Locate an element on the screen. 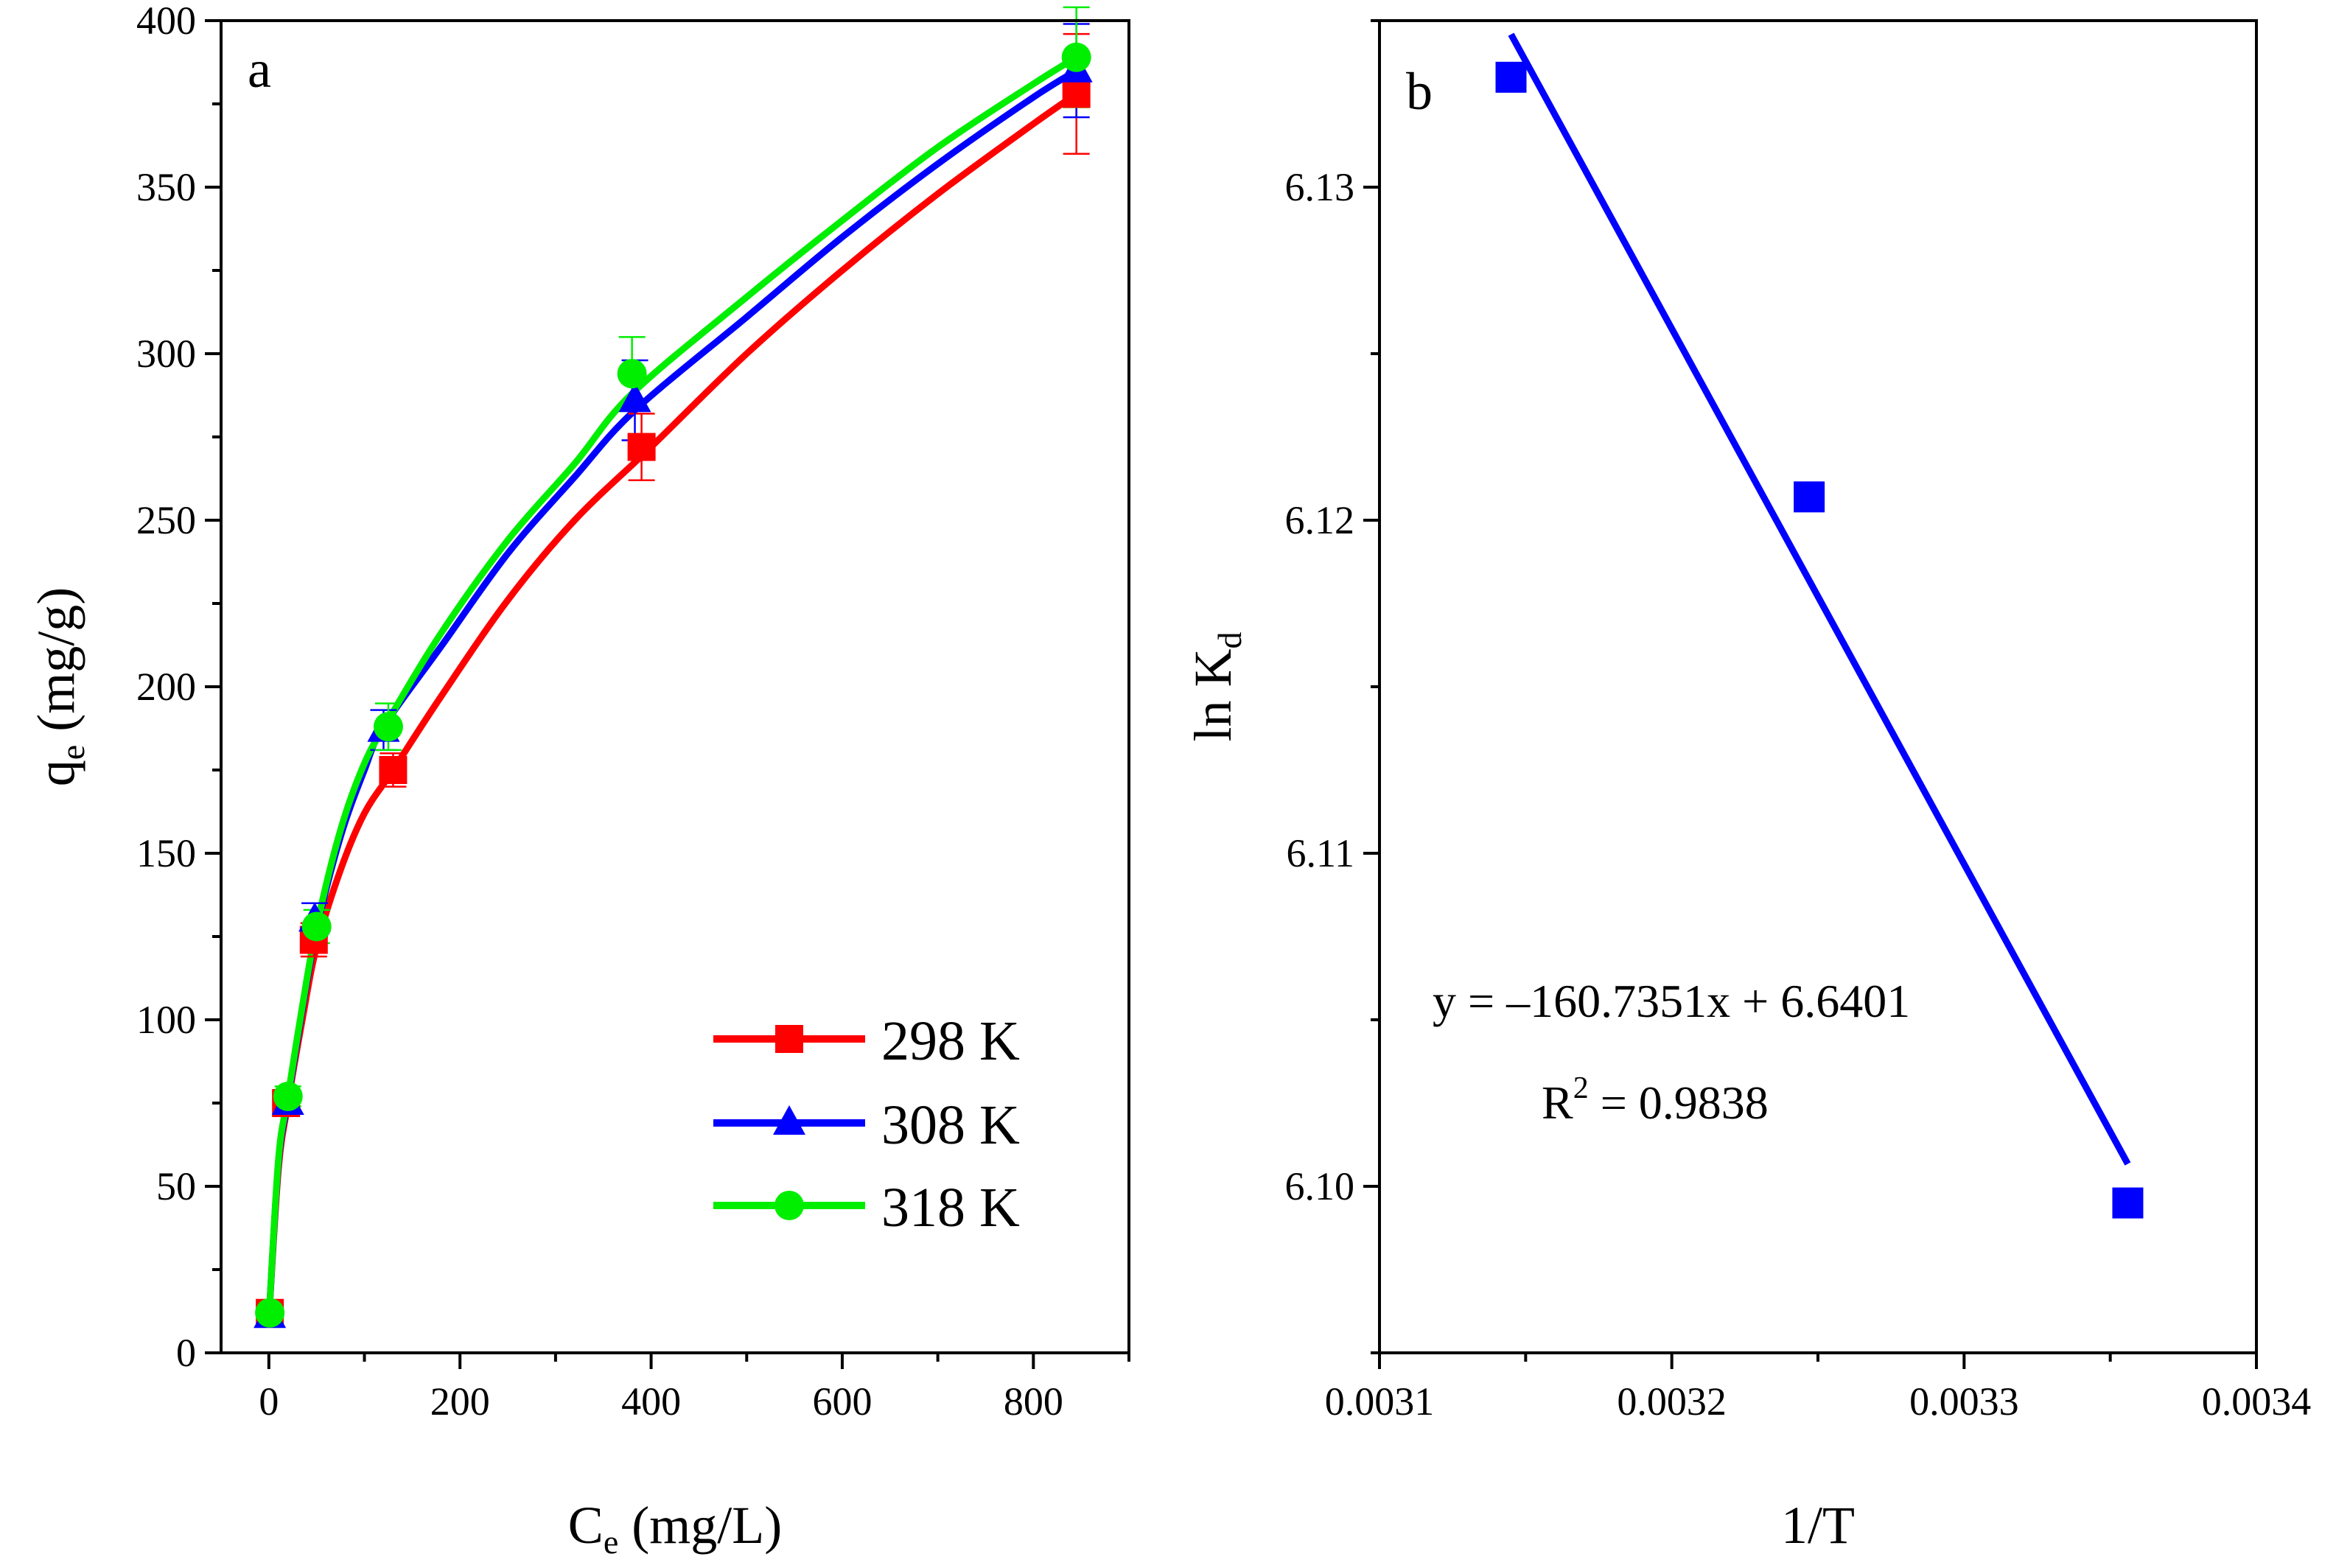  y-tick-label: 150 is located at coordinates (166, 853).